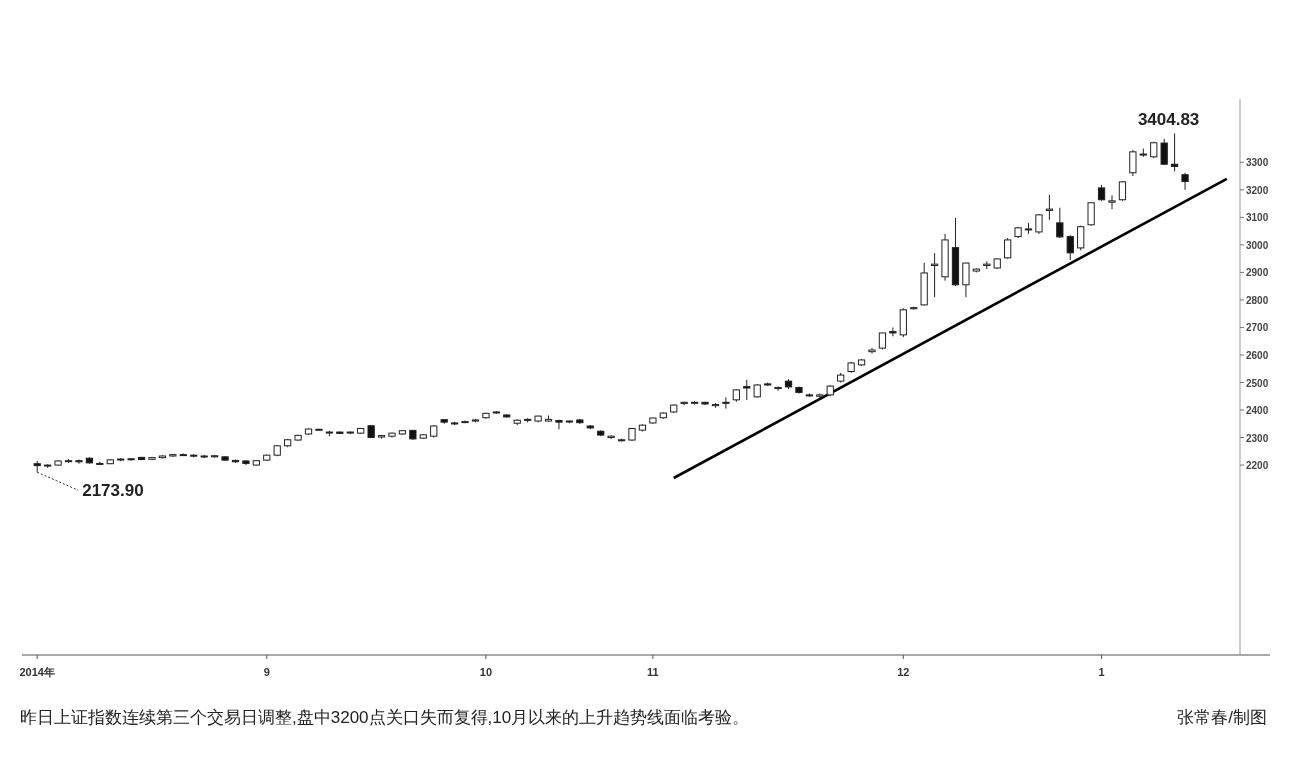 The height and width of the screenshot is (775, 1291). Describe the element at coordinates (486, 672) in the screenshot. I see `x-tick-label: 10` at that location.